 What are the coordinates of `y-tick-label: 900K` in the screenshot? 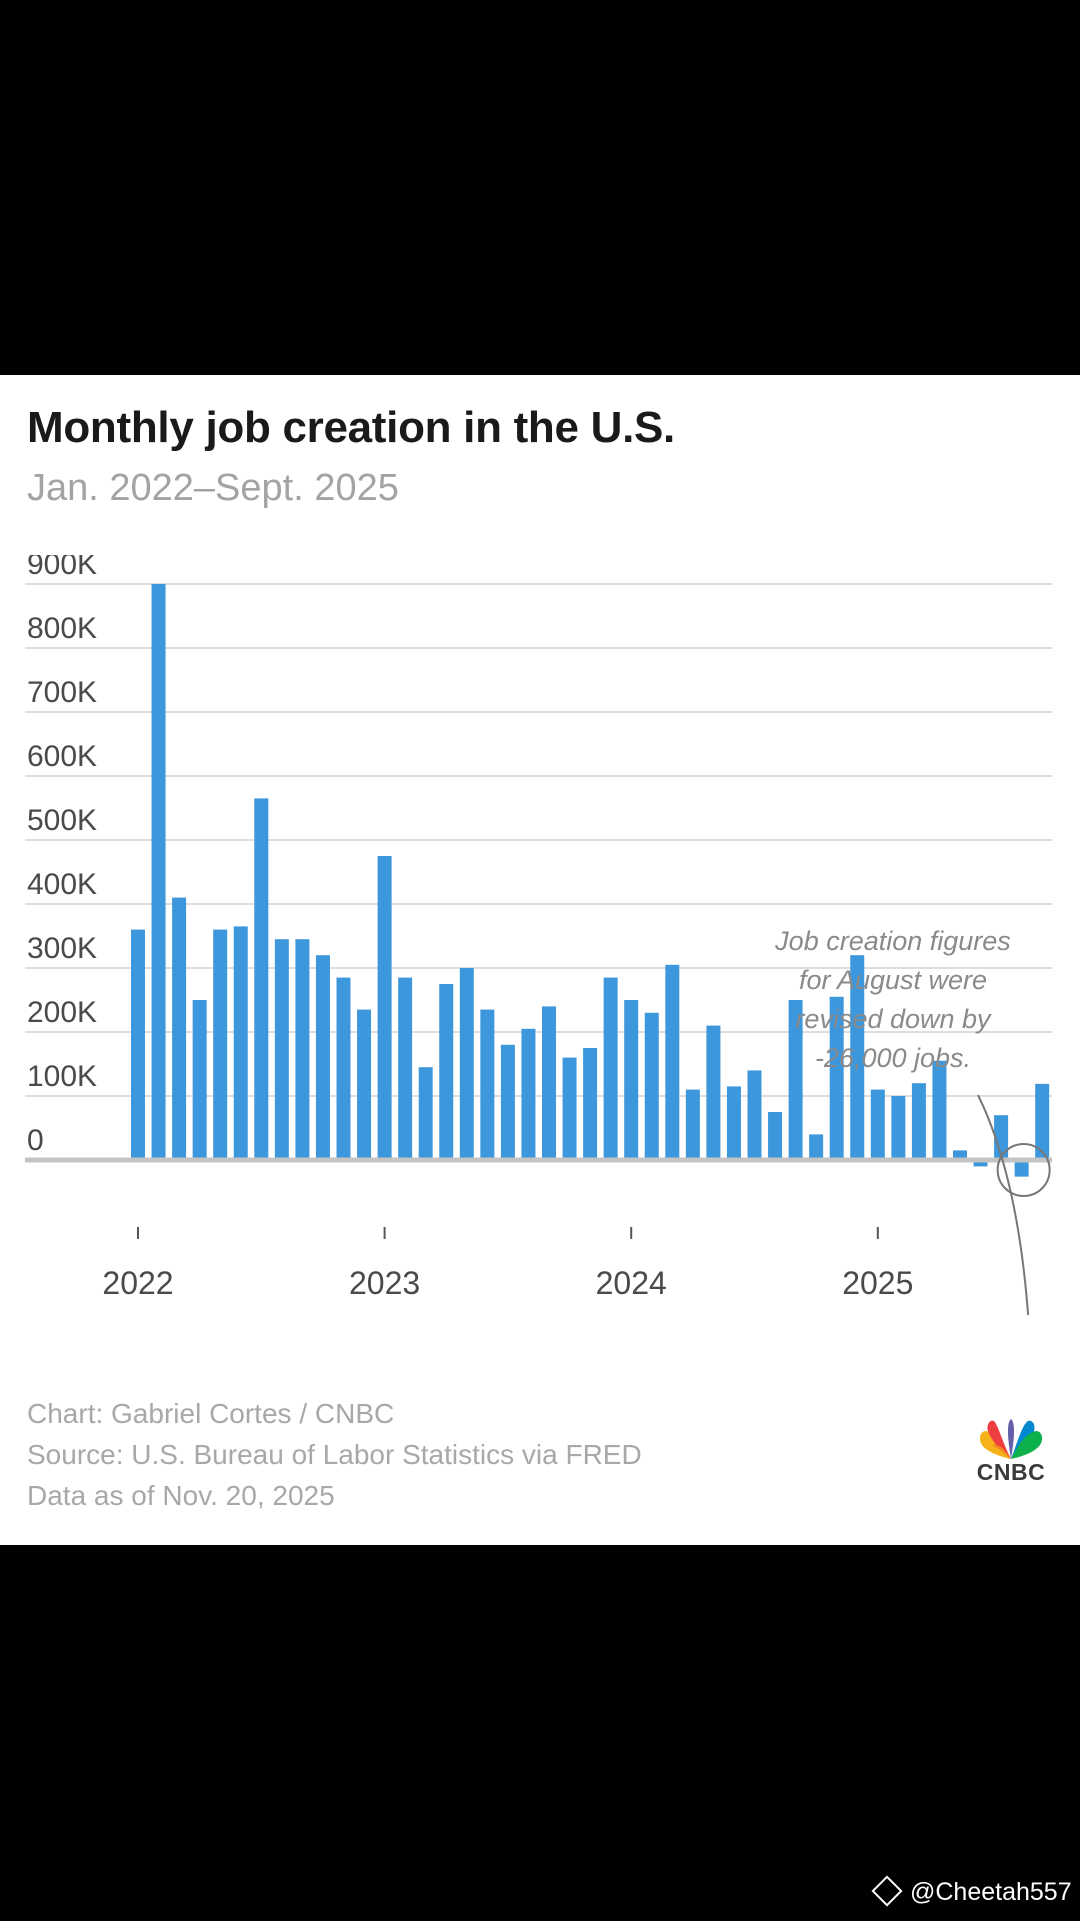 It's located at (62, 568).